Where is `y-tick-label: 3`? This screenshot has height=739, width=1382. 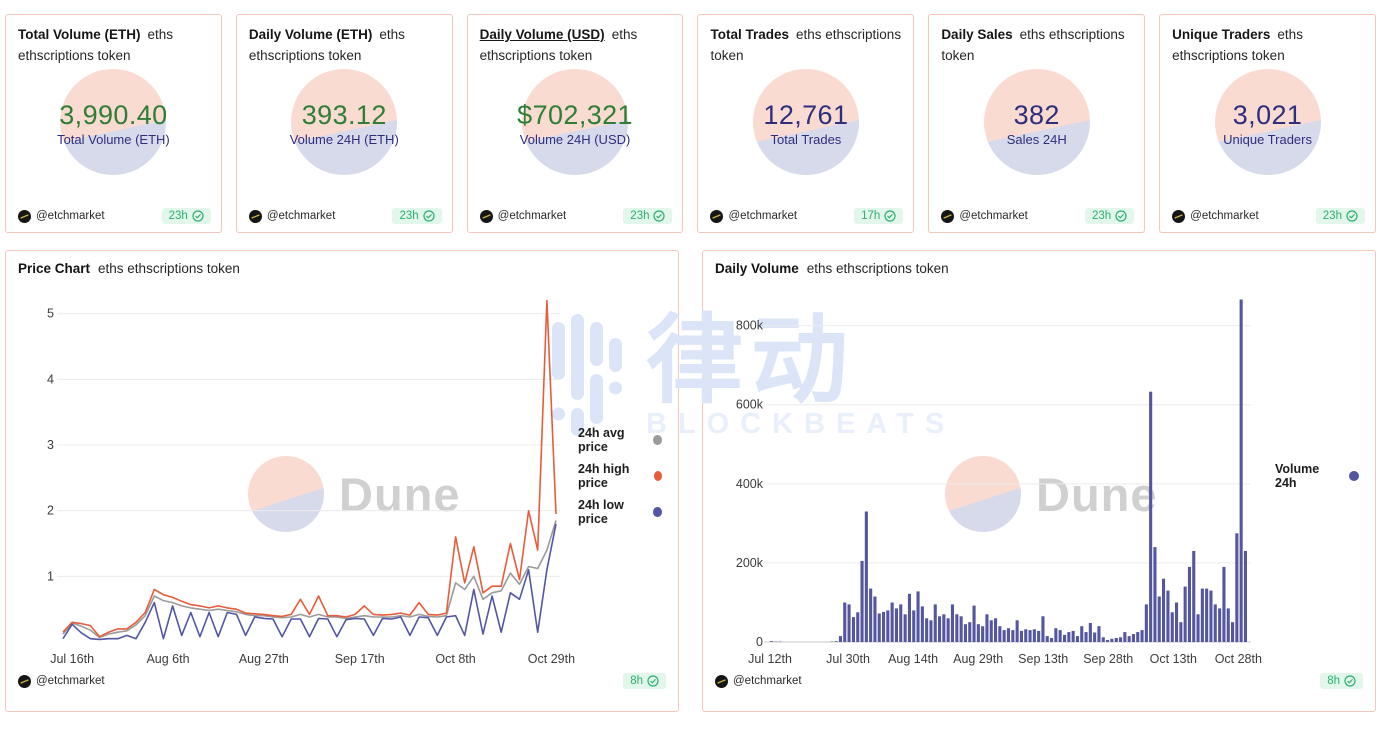
y-tick-label: 3 is located at coordinates (50, 445).